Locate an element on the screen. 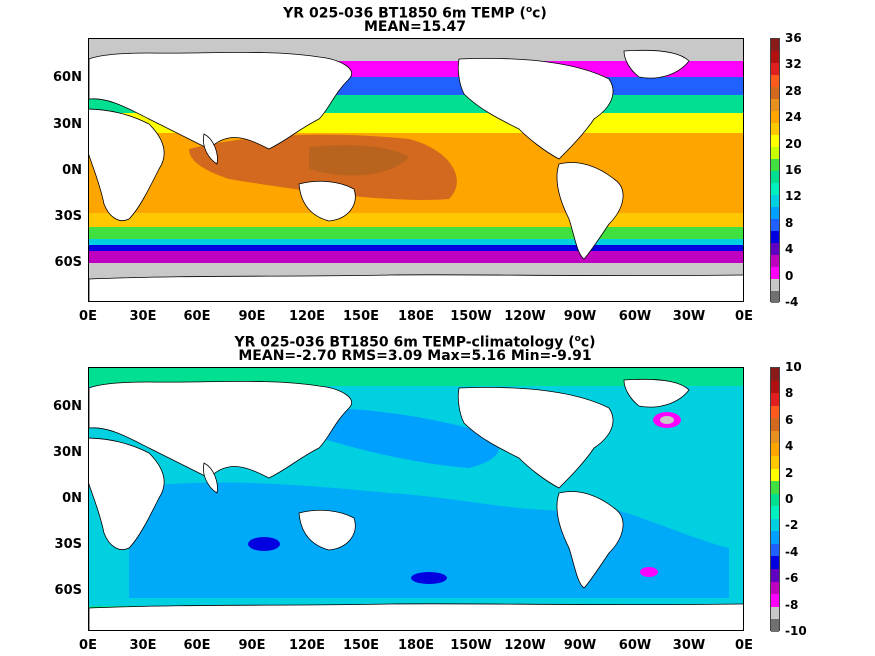 The width and height of the screenshot is (875, 656). p2-lon-8: 120W is located at coordinates (525, 645).